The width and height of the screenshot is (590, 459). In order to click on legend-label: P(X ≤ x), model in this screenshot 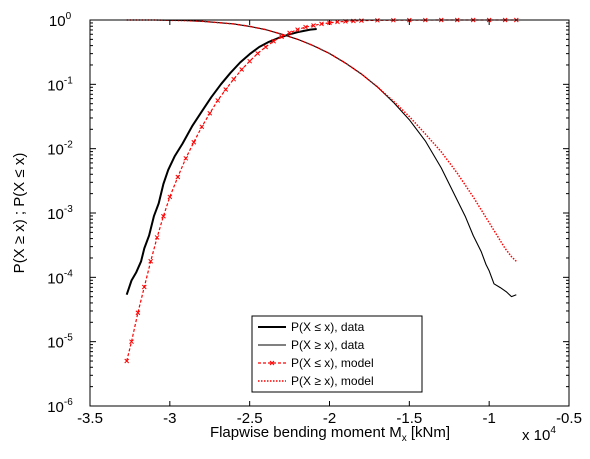, I will do `click(332, 363)`.